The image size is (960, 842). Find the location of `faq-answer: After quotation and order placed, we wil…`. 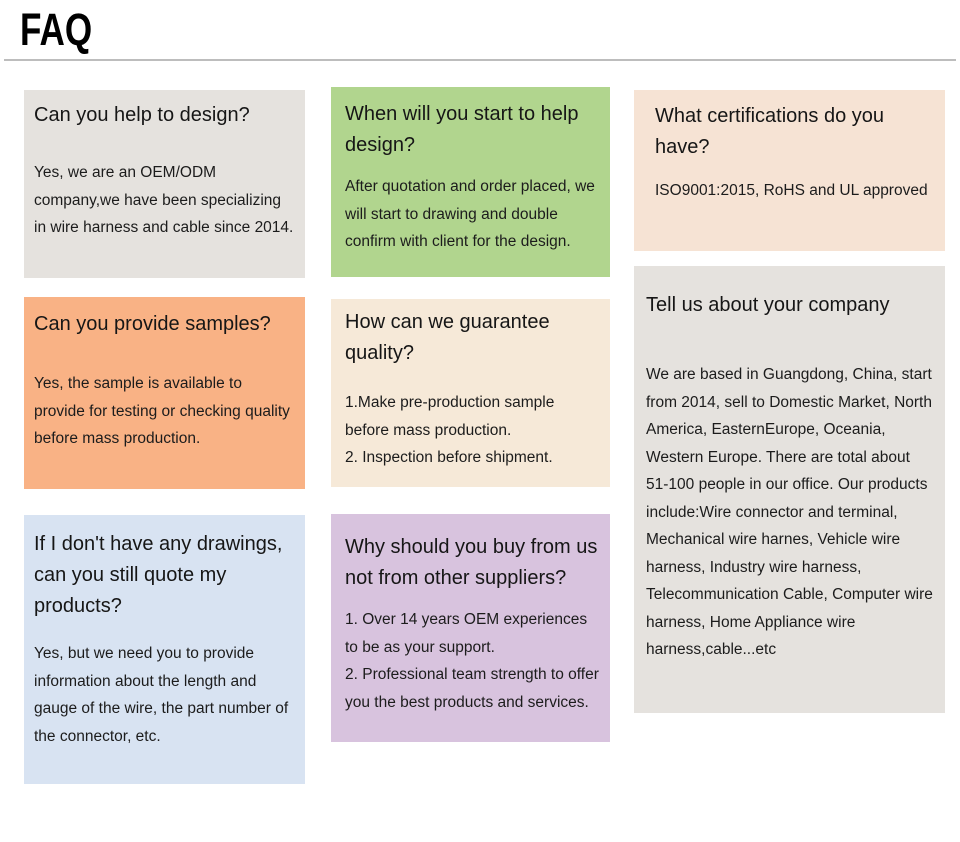

faq-answer: After quotation and order placed, we wil… is located at coordinates (471, 214).